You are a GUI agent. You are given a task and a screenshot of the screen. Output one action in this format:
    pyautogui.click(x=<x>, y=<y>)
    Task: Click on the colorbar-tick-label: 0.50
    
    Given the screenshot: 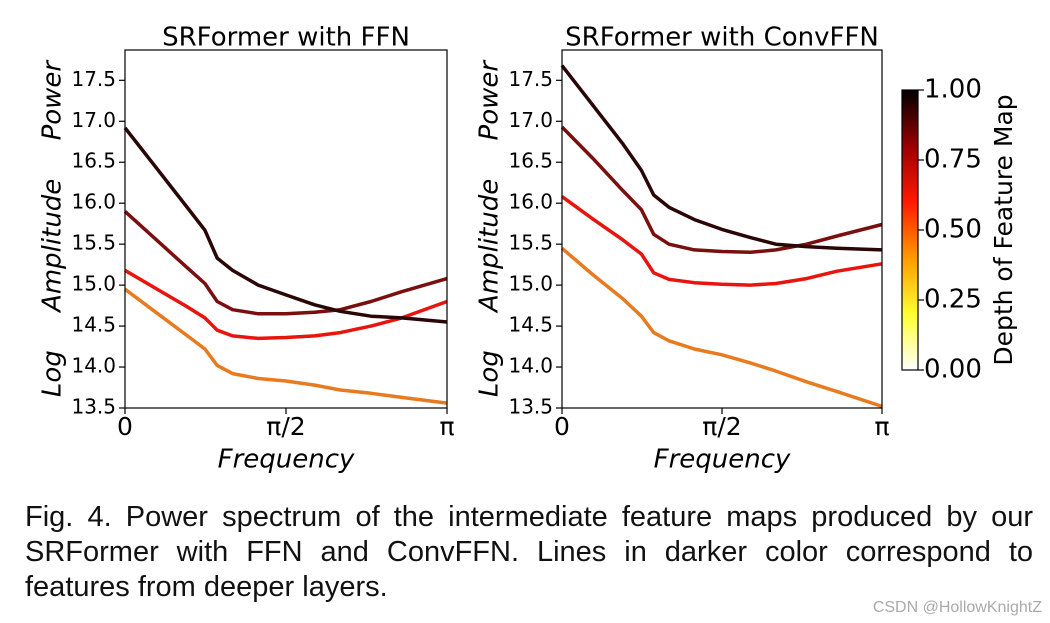 What is the action you would take?
    pyautogui.click(x=953, y=230)
    